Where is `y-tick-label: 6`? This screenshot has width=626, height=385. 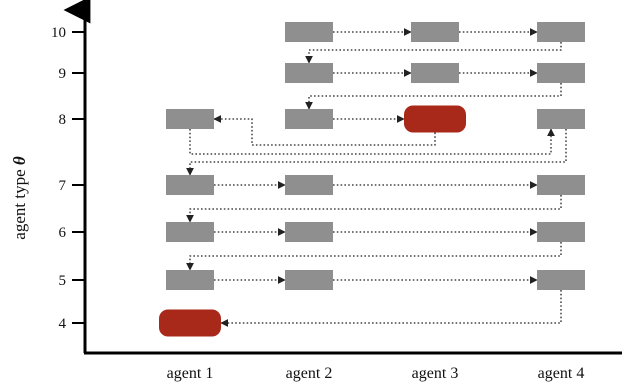 y-tick-label: 6 is located at coordinates (63, 233).